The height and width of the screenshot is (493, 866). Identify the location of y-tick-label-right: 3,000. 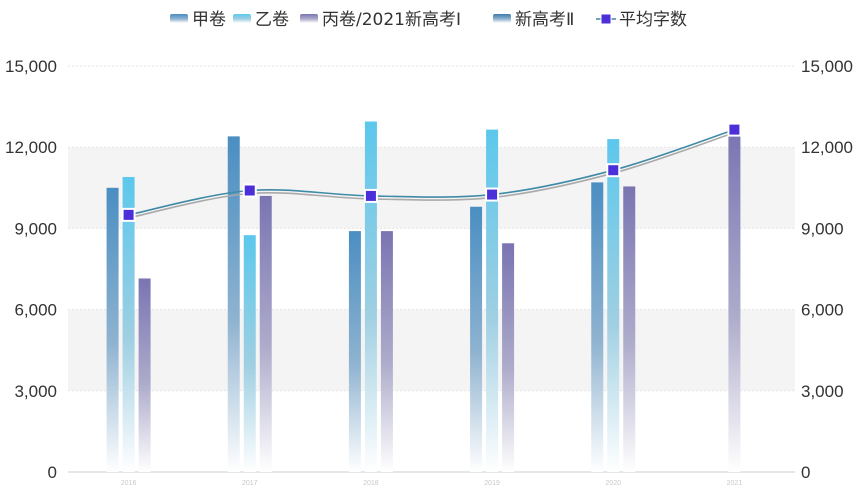
(822, 391).